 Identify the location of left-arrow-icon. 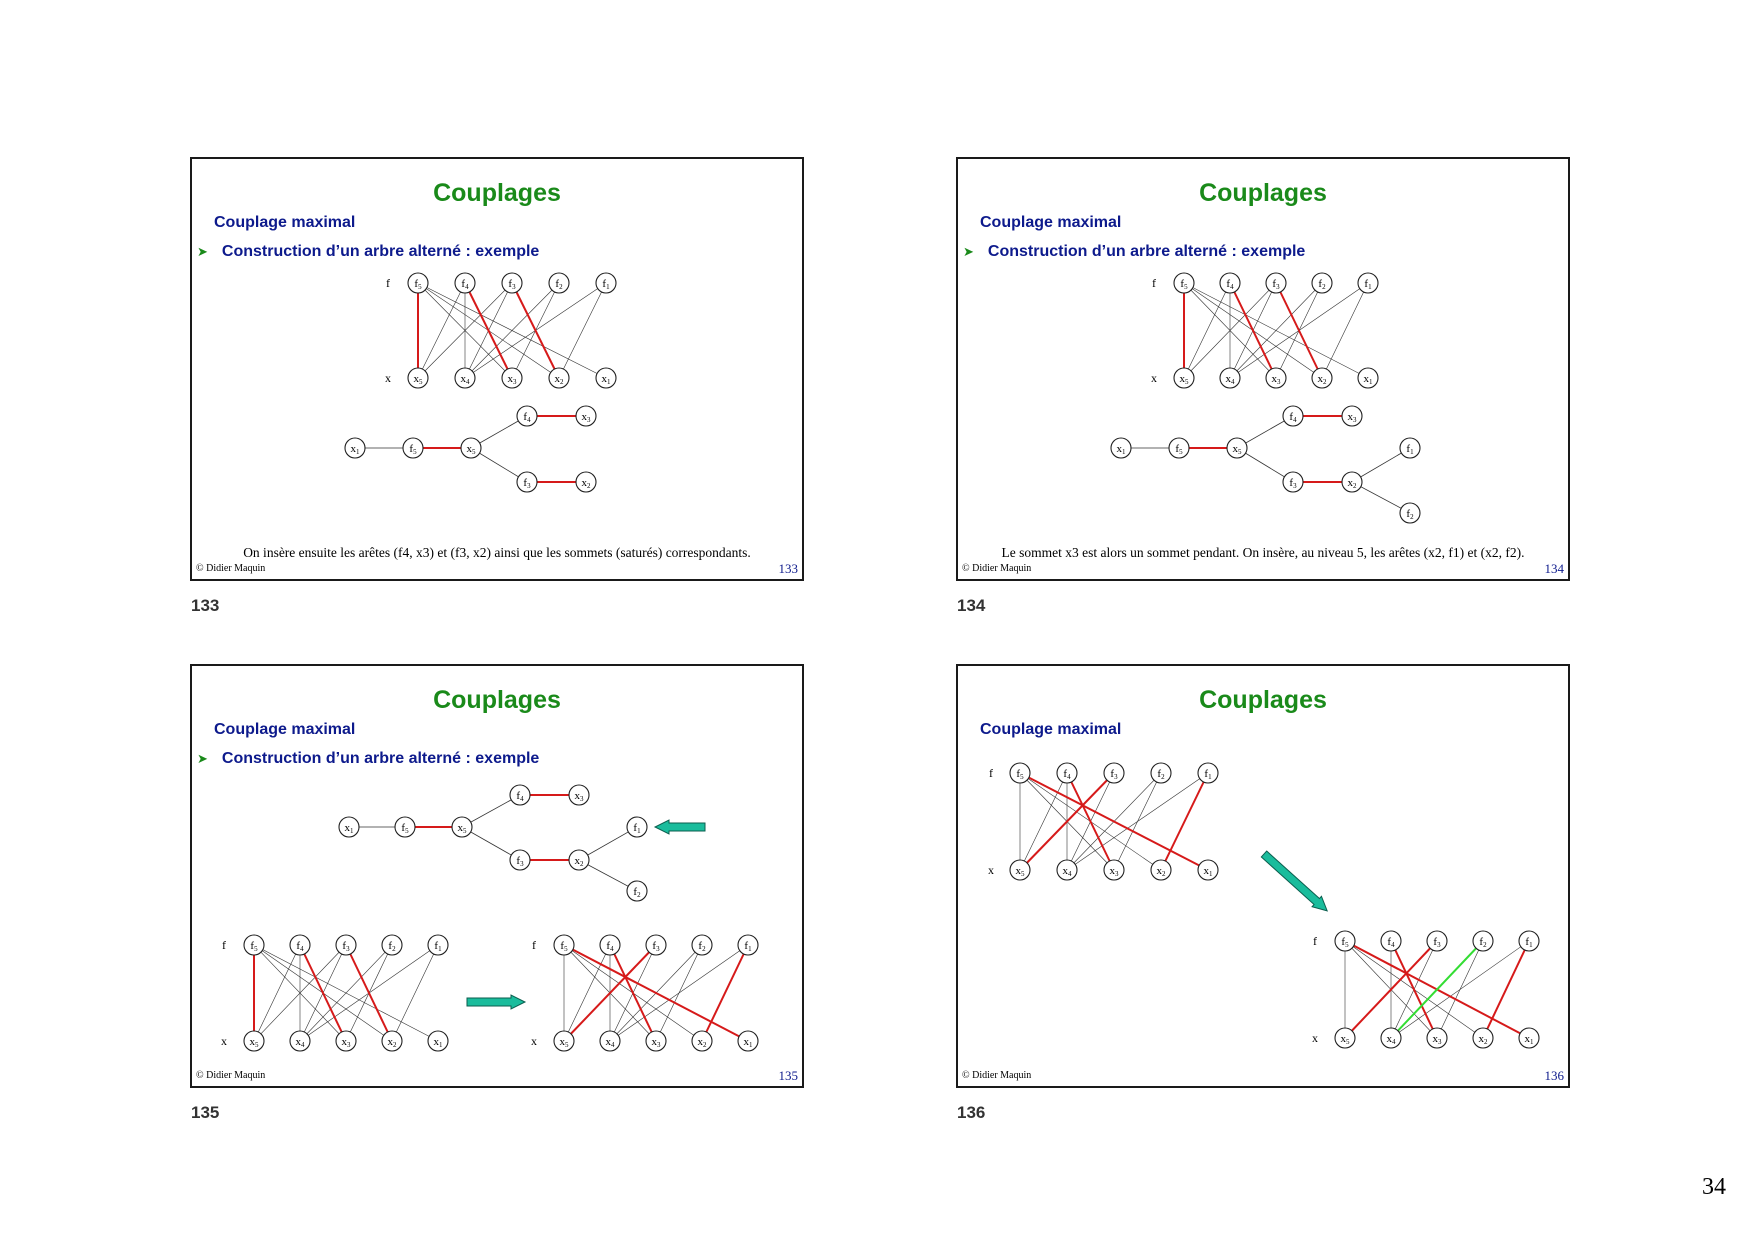
(679, 827).